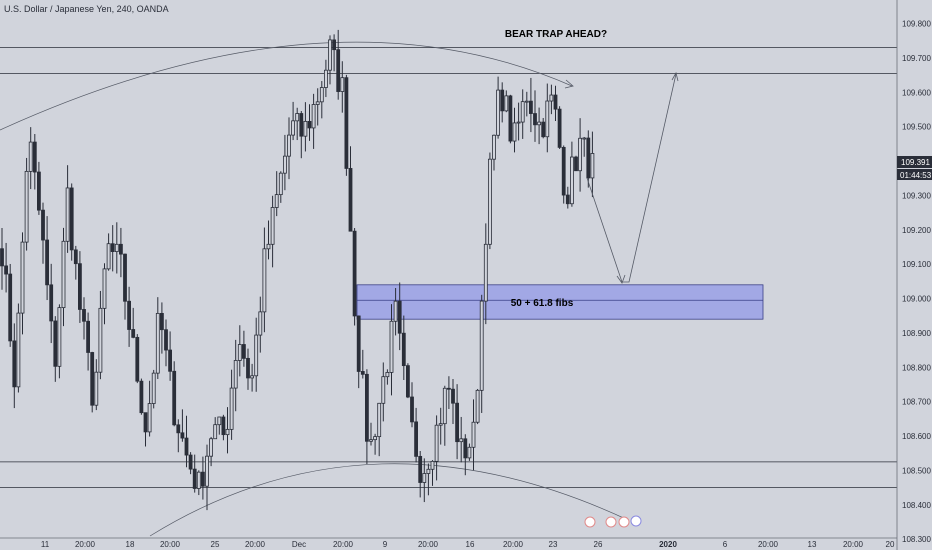 The width and height of the screenshot is (932, 550). What do you see at coordinates (916, 58) in the screenshot?
I see `price-tick-label: 109.700` at bounding box center [916, 58].